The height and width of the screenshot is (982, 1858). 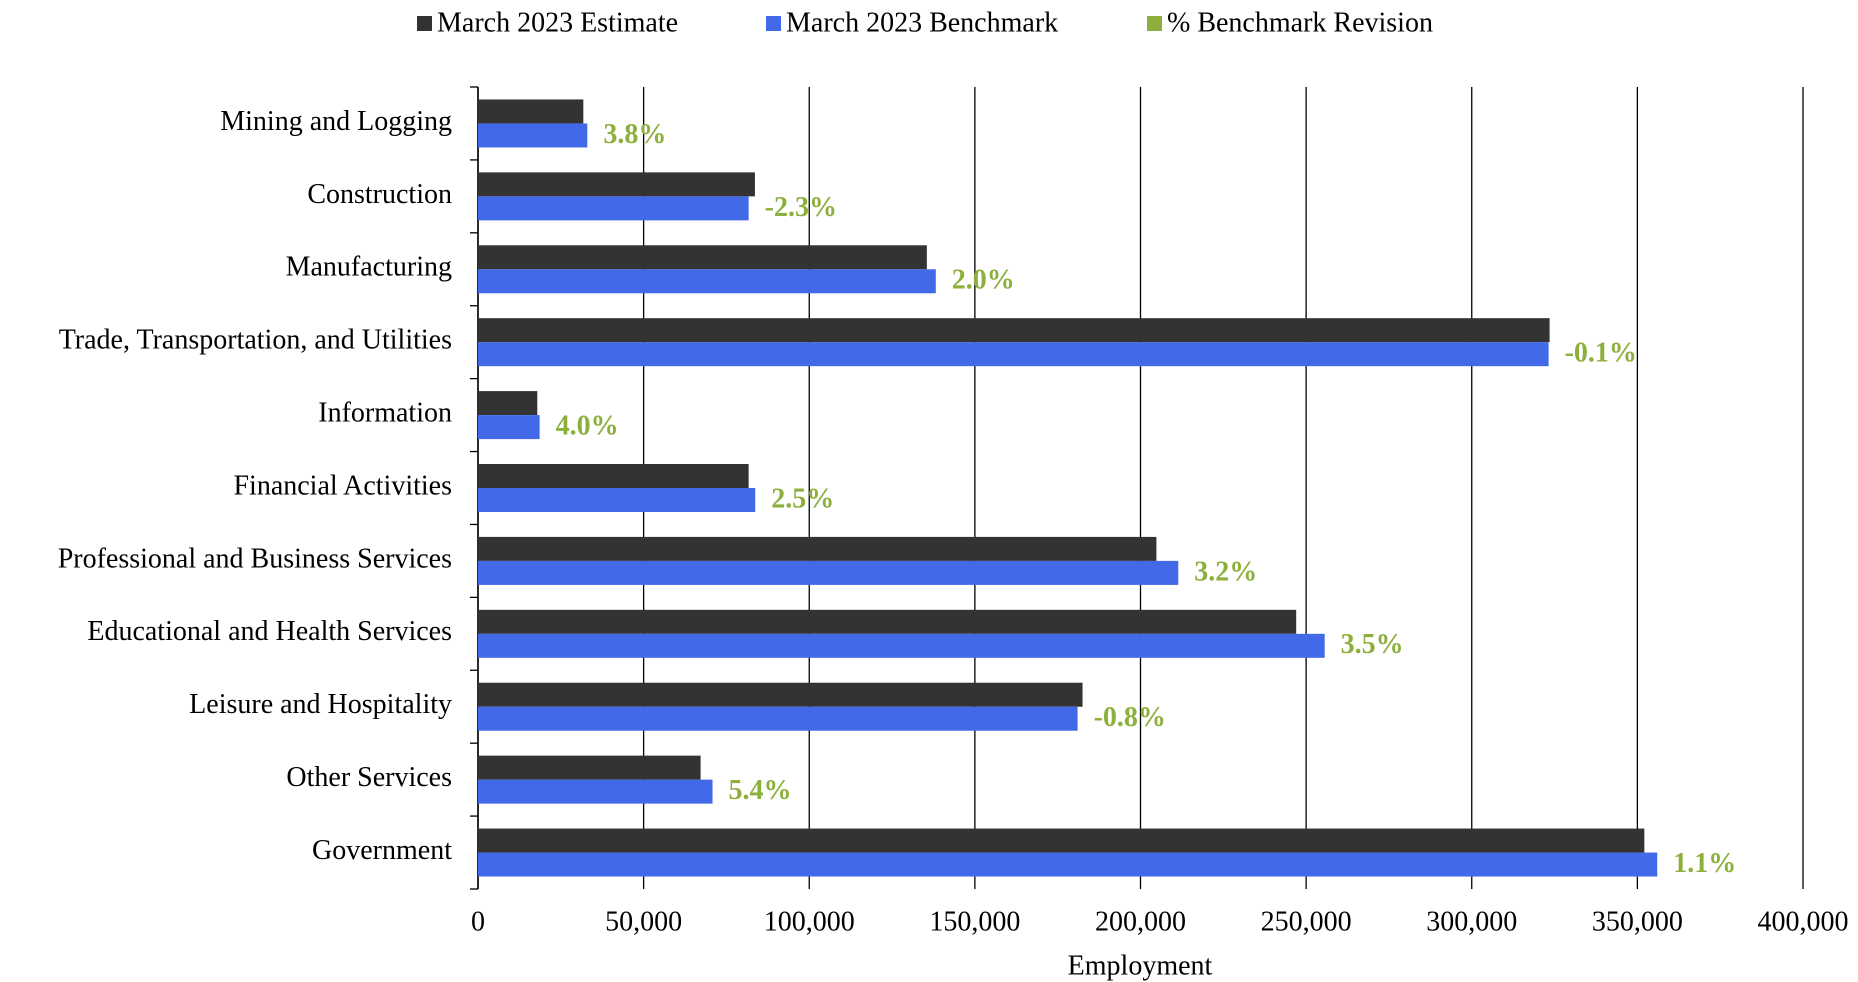 What do you see at coordinates (557, 22) in the screenshot?
I see `legend-label: March 2023 Estimate` at bounding box center [557, 22].